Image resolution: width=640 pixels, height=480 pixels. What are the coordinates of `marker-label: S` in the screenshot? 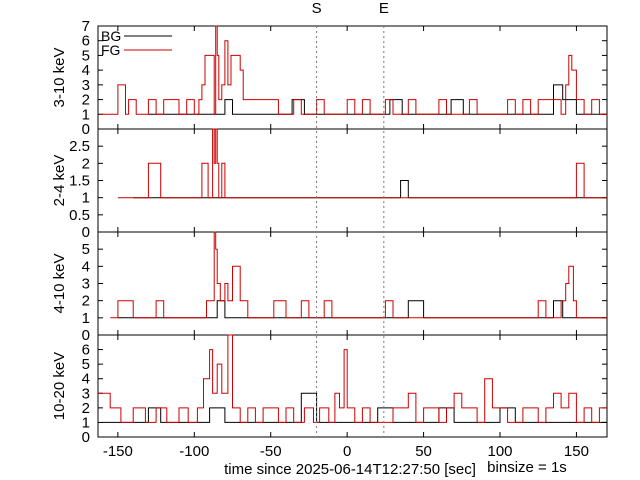 It's located at (317, 8).